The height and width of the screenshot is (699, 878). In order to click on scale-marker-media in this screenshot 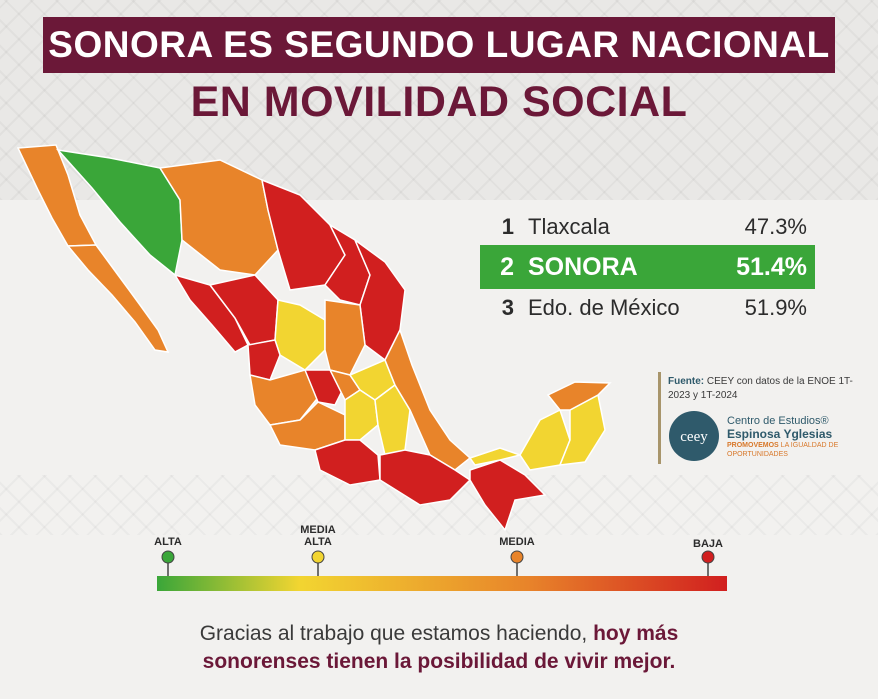, I will do `click(517, 557)`.